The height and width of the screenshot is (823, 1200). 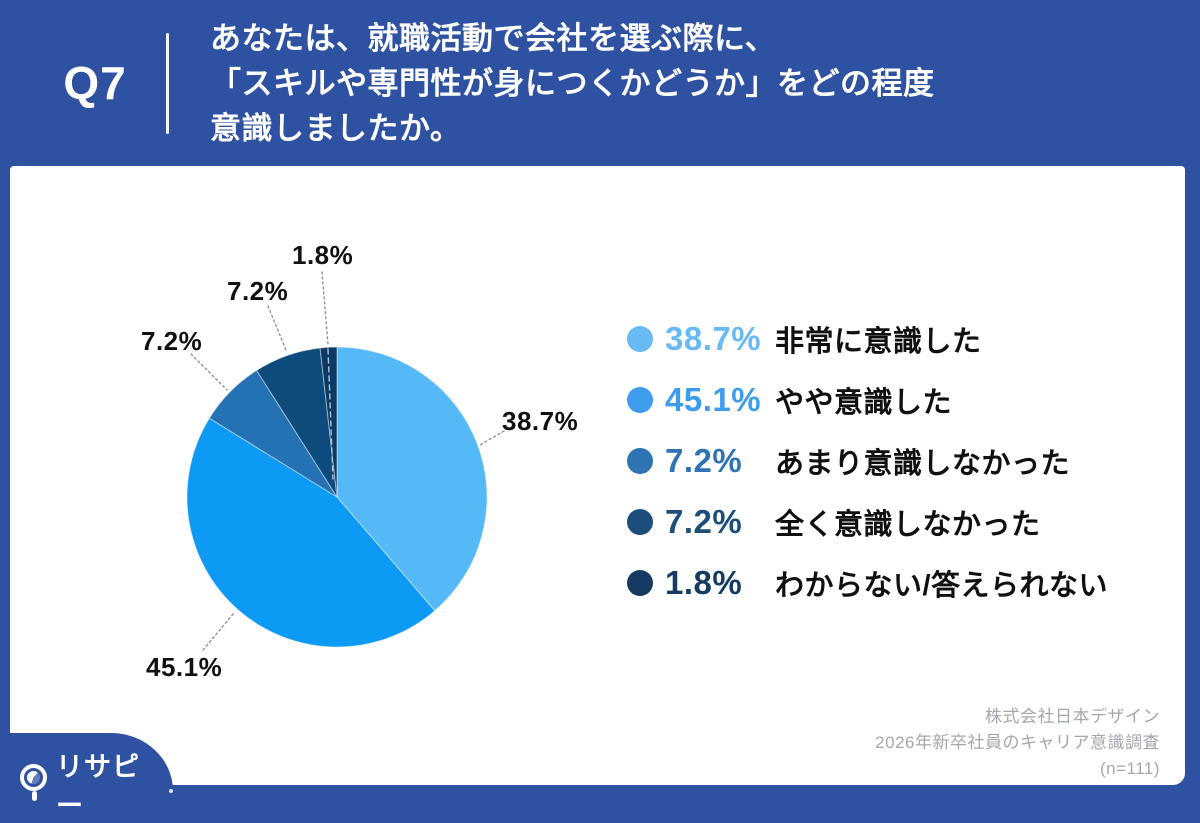 I want to click on magnifier-ring, so click(x=33, y=777).